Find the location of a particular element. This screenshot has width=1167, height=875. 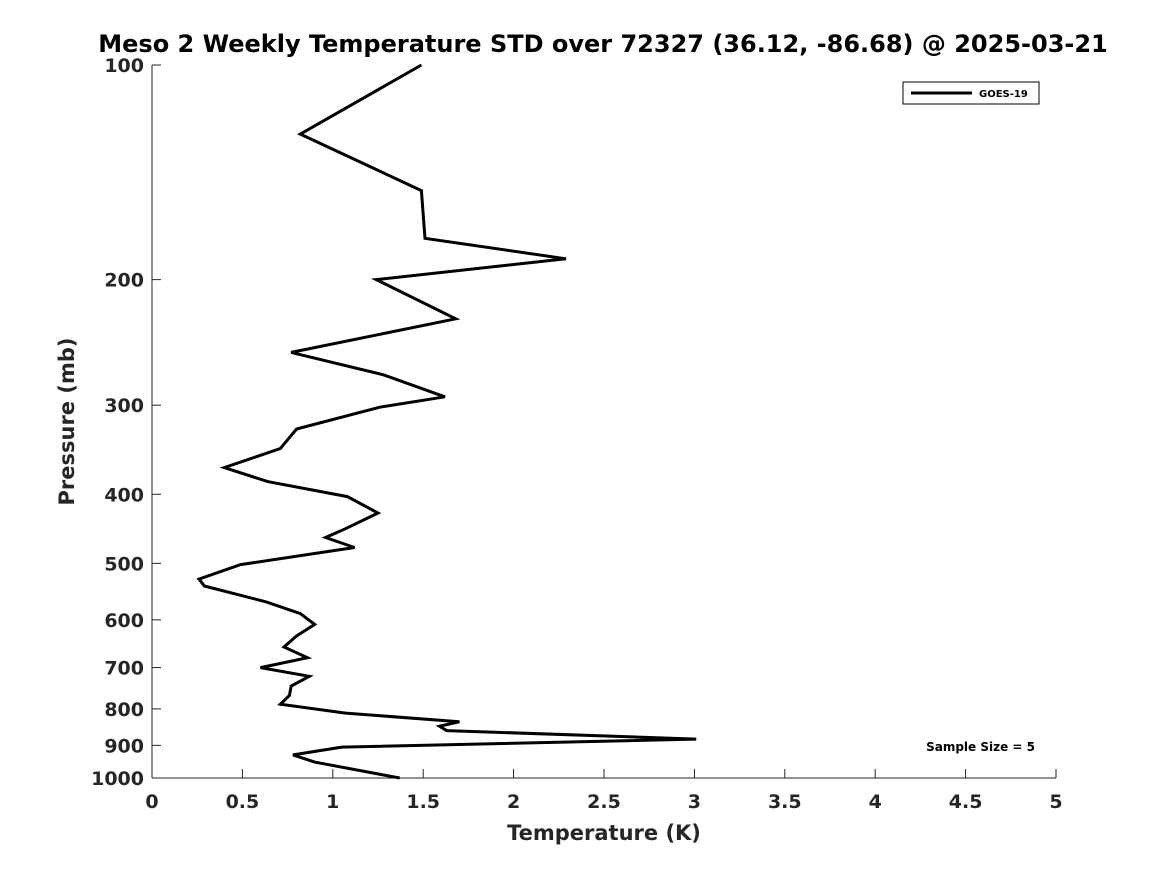

x-tick-label: 3.5 is located at coordinates (785, 802).